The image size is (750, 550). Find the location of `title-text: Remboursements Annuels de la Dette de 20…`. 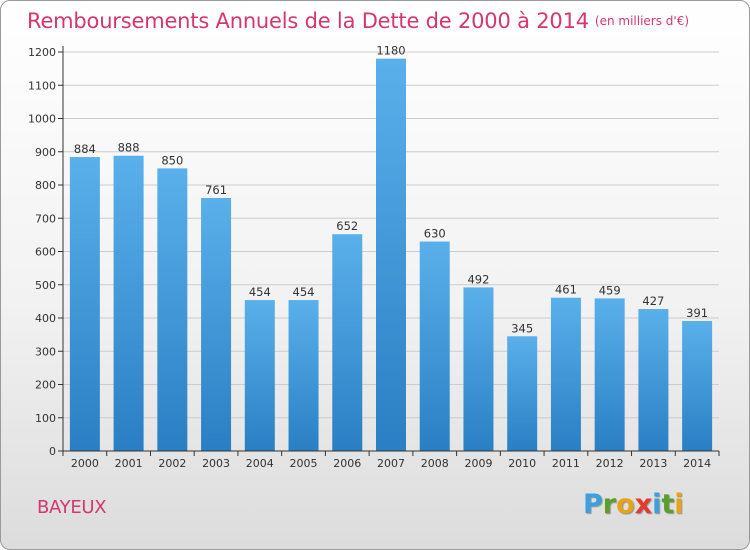

title-text: Remboursements Annuels de la Dette de 20… is located at coordinates (308, 21).